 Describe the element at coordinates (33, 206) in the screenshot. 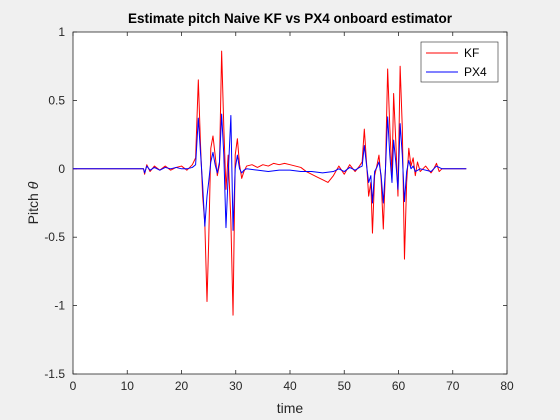

I see `y-axis-label-text: Pitch` at that location.